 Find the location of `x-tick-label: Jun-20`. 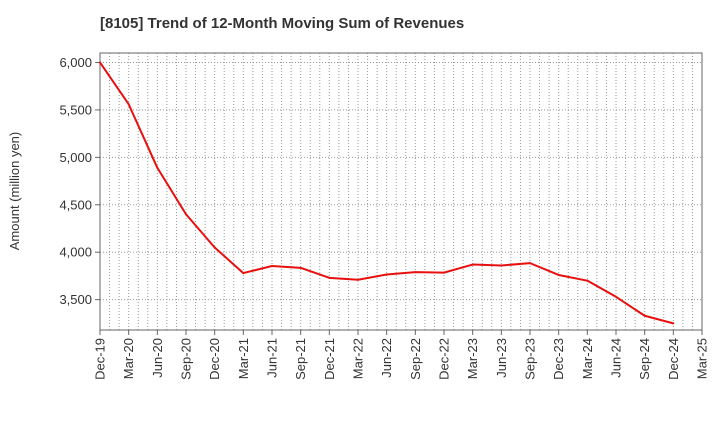

x-tick-label: Jun-20 is located at coordinates (157, 358).